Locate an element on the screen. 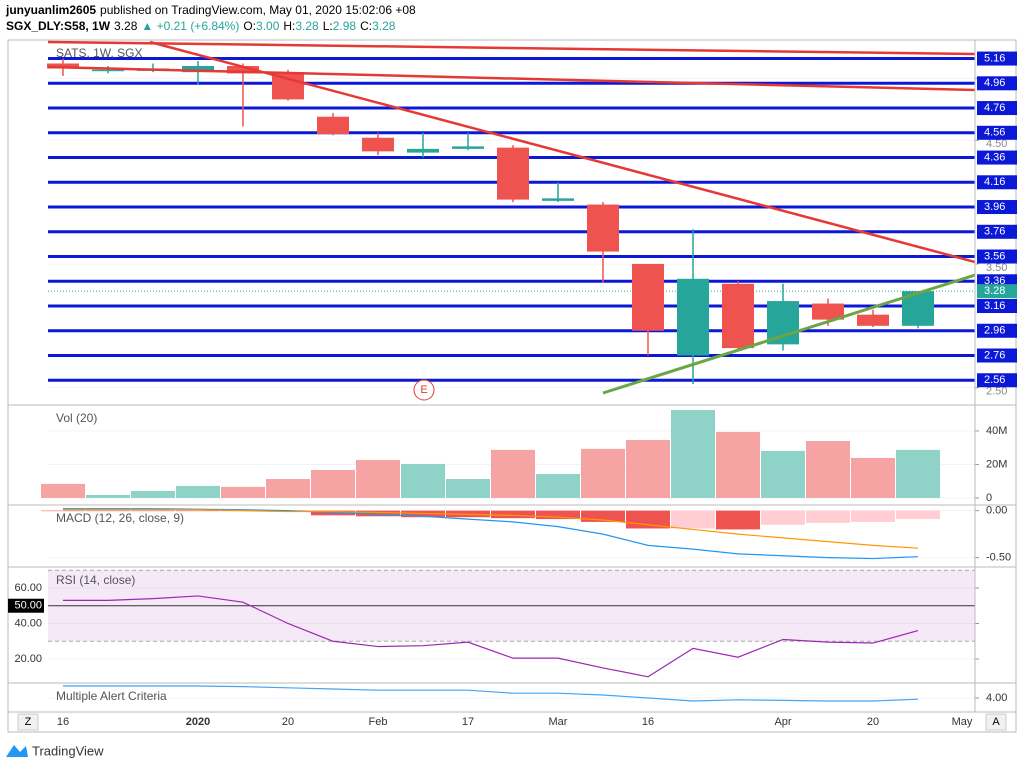  symbol: SGX_DLY:S58, 1W is located at coordinates (58, 26).